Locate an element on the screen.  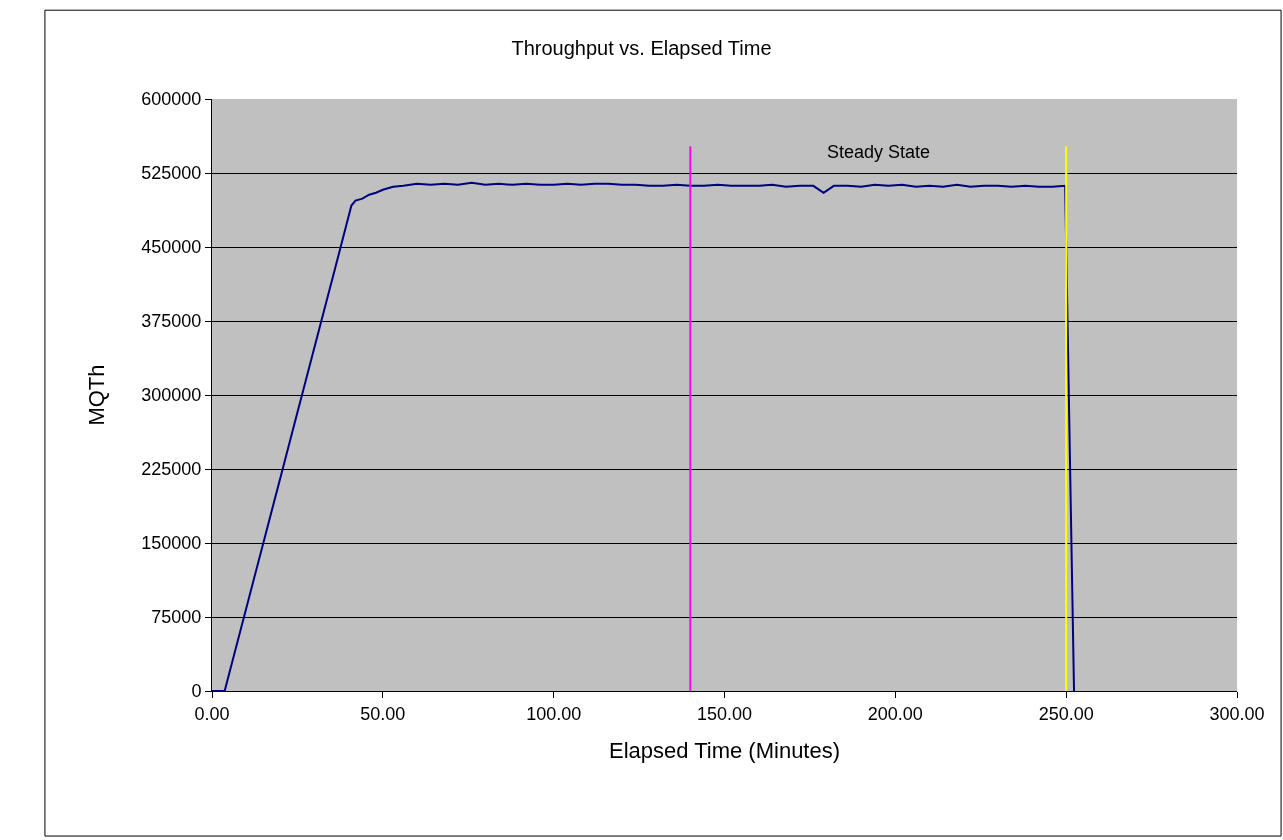
x-tick-label: 50.00 is located at coordinates (383, 713).